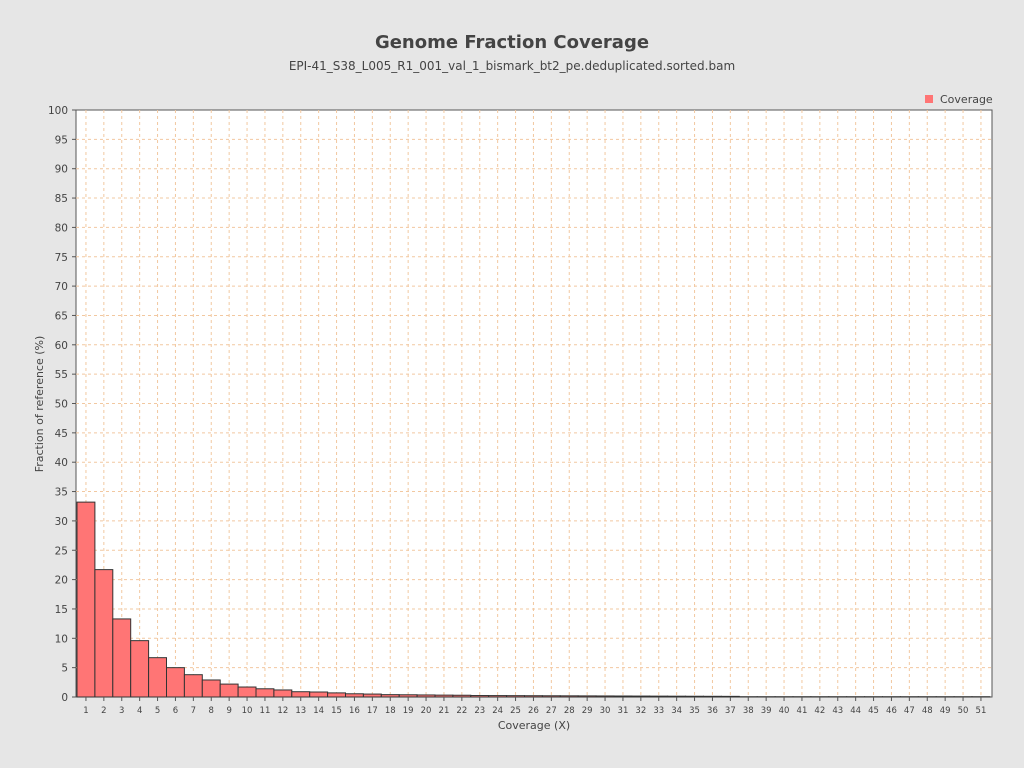  What do you see at coordinates (748, 711) in the screenshot?
I see `x-tick-label: 38` at bounding box center [748, 711].